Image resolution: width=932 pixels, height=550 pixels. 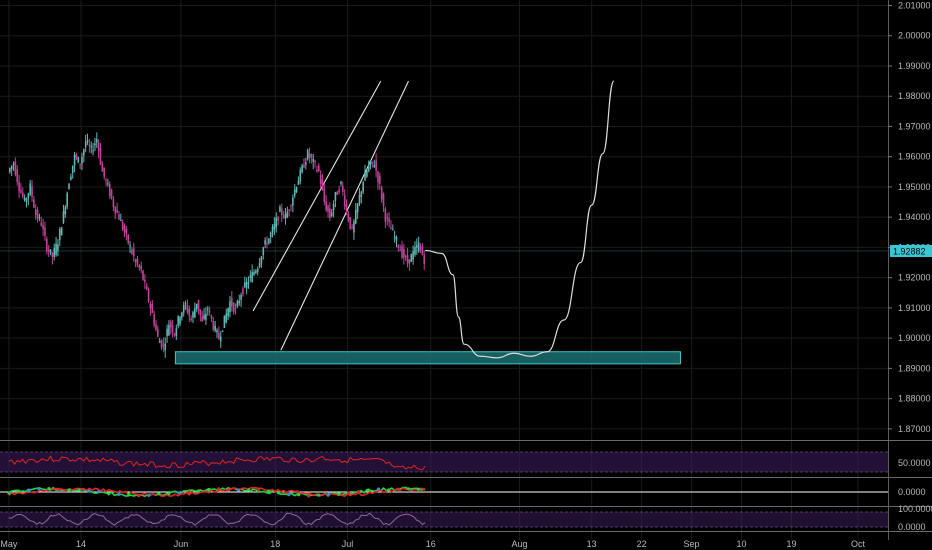 What do you see at coordinates (217, 492) in the screenshot?
I see `ribbon-slow-line` at bounding box center [217, 492].